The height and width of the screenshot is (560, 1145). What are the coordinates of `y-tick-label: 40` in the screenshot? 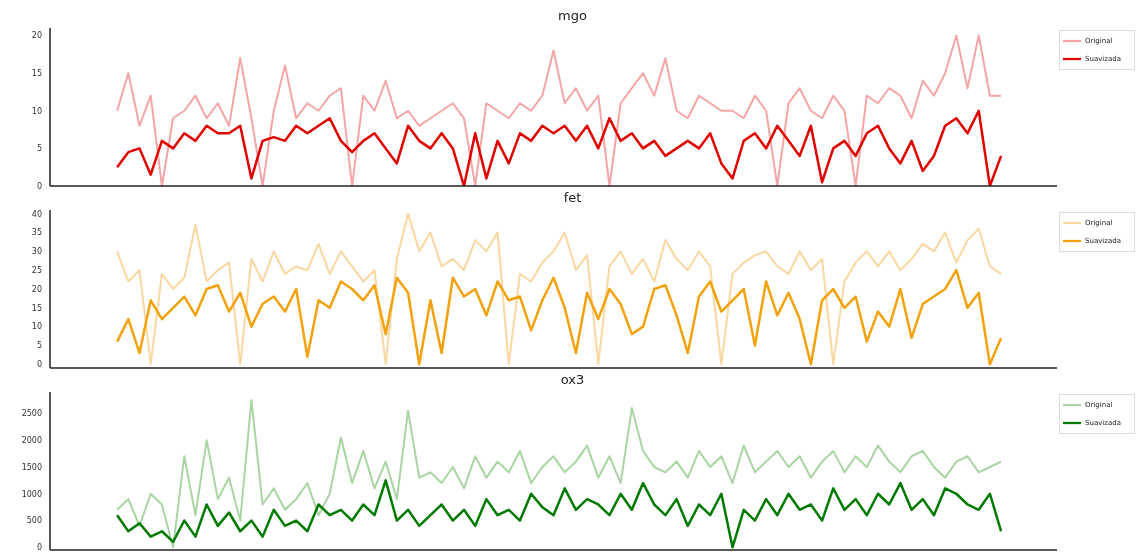 It's located at (36, 214).